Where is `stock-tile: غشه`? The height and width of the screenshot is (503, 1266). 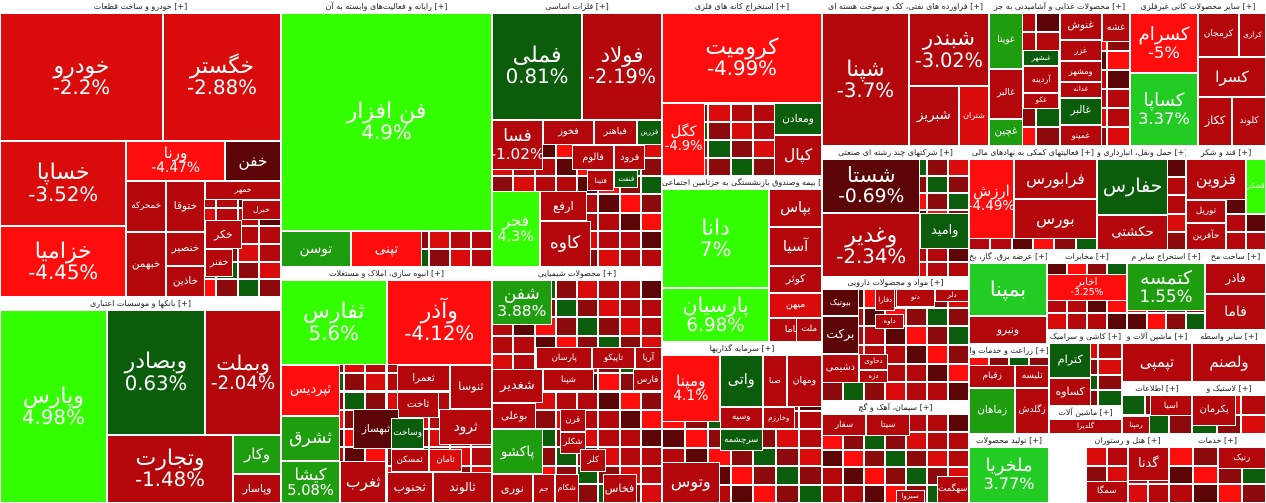
stock-tile: غشه is located at coordinates (1115, 28).